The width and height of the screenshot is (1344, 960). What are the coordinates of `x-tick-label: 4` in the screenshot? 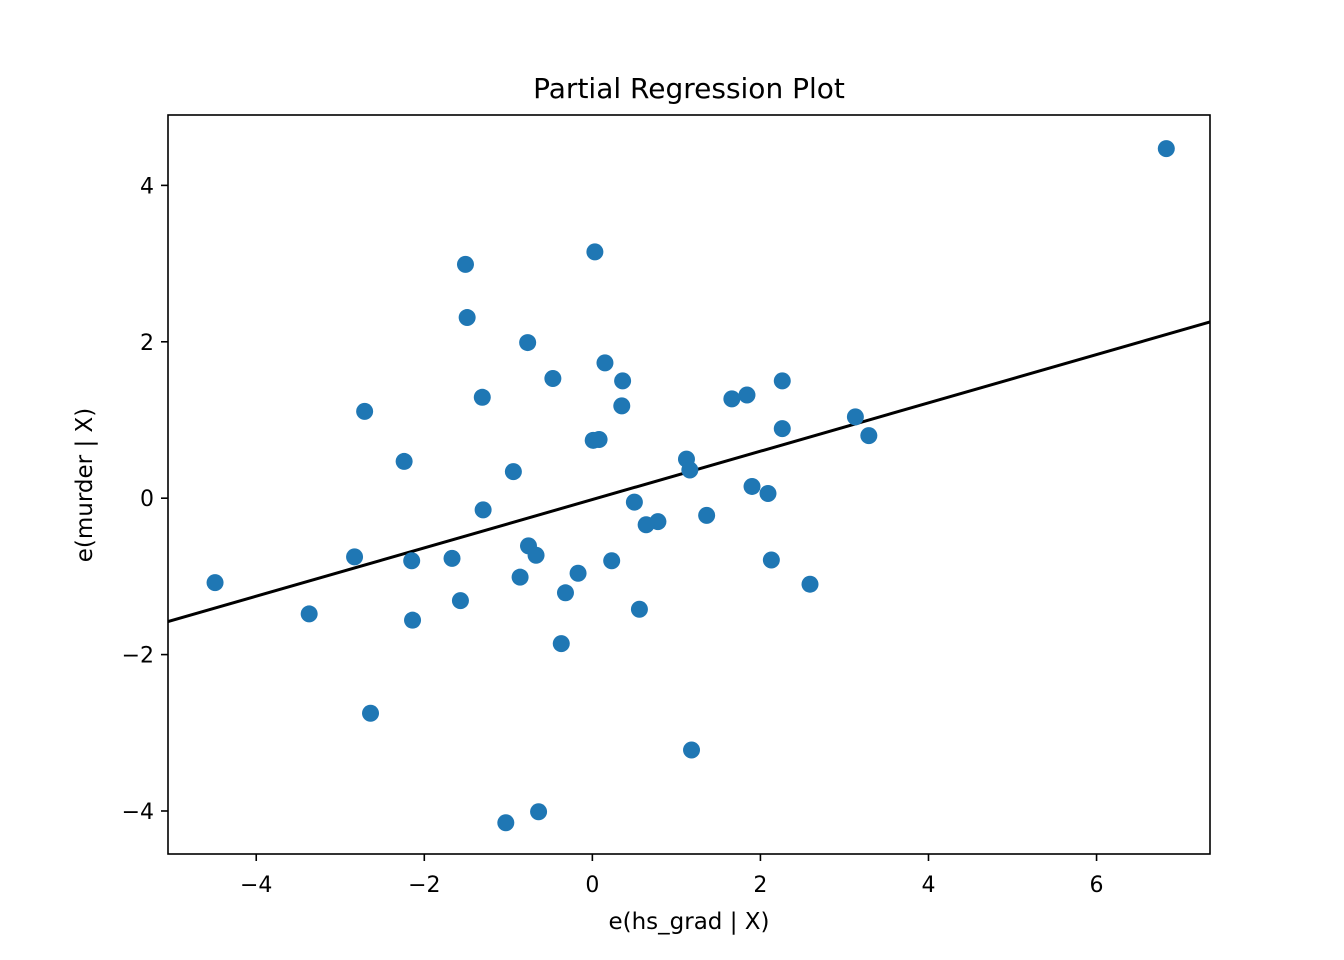 It's located at (928, 885).